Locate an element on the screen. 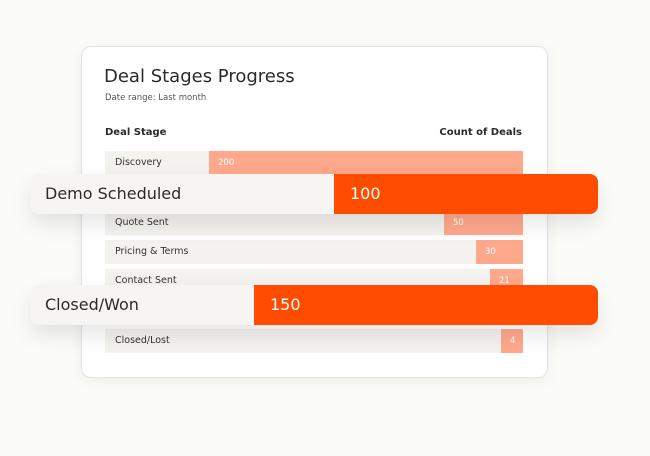  deal-count-bar: 50 is located at coordinates (483, 223).